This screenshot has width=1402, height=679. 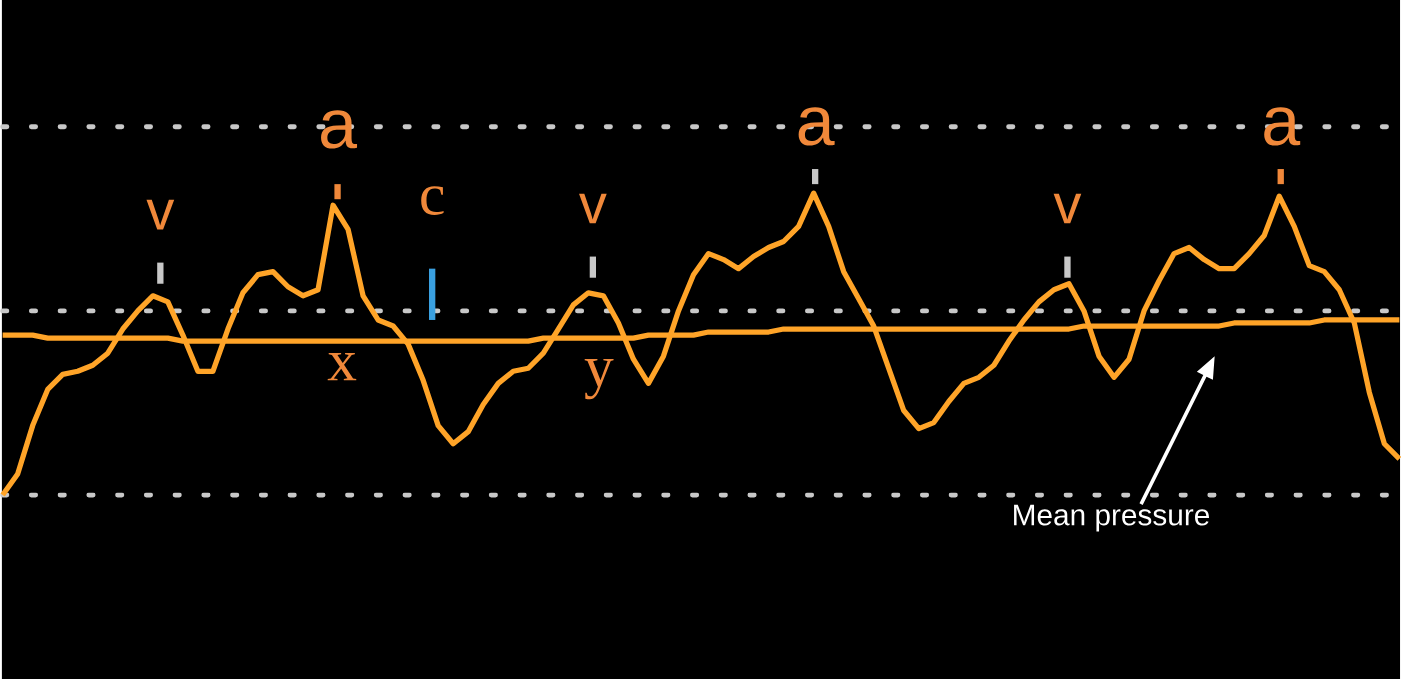 What do you see at coordinates (432, 200) in the screenshot?
I see `annotation: c` at bounding box center [432, 200].